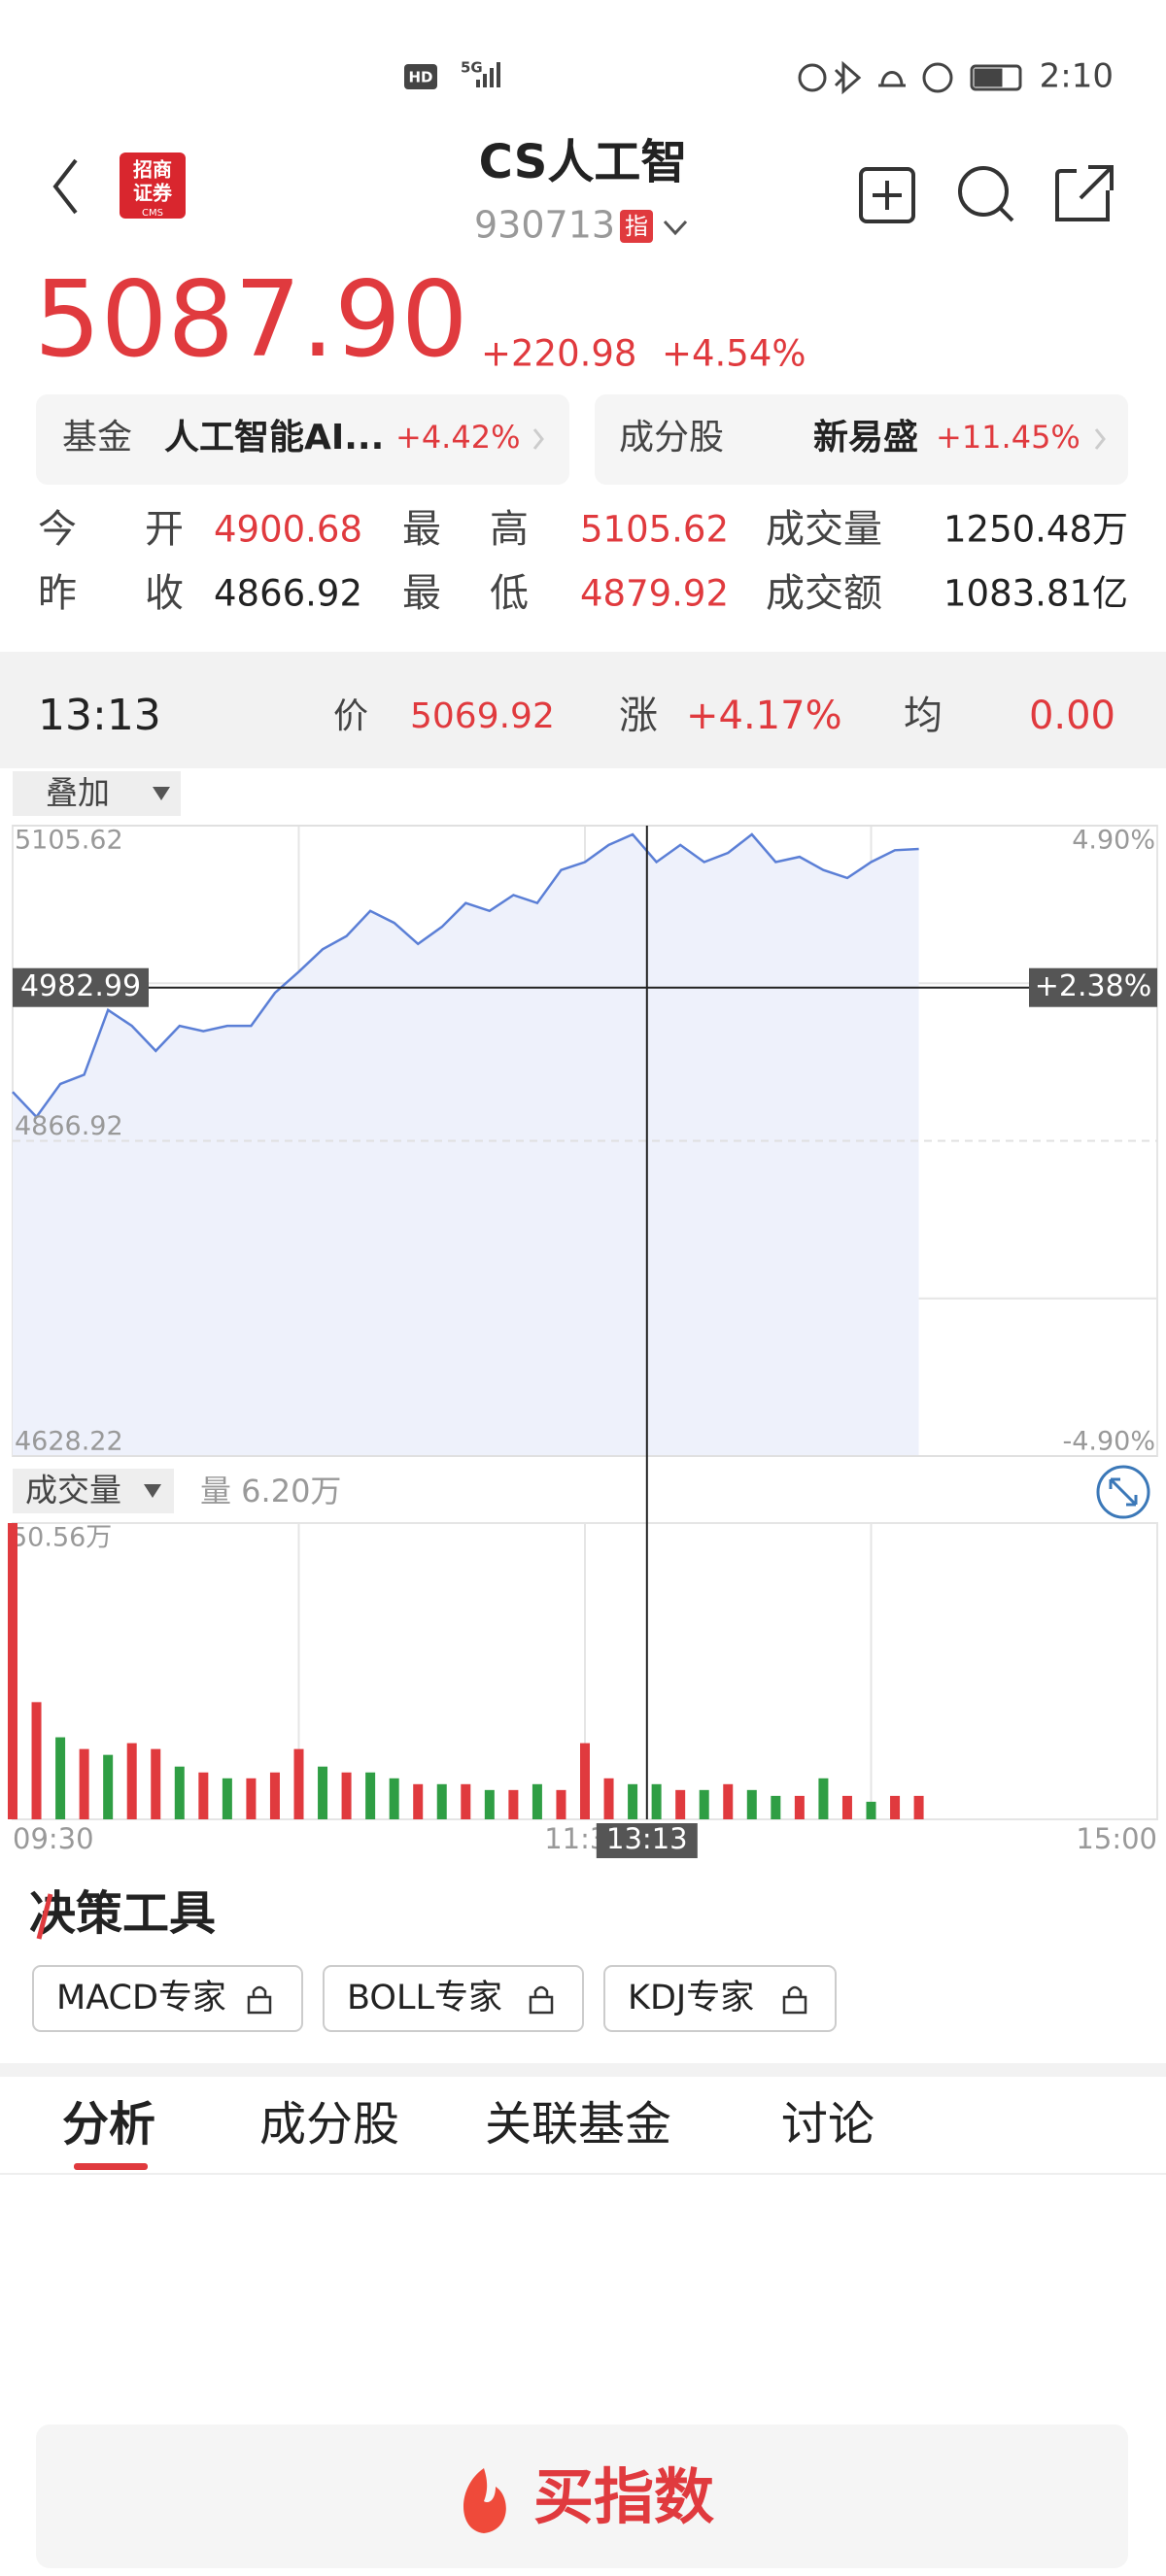  Describe the element at coordinates (923, 716) in the screenshot. I see `crosshair-avg-label: 均` at that location.